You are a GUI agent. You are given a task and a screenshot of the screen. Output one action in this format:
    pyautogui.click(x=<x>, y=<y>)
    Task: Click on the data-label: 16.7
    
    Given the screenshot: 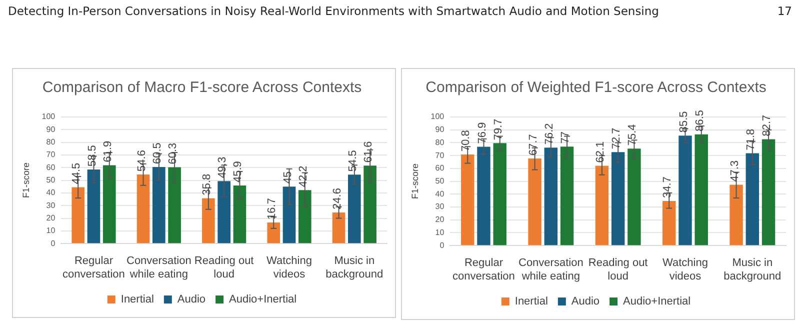 What is the action you would take?
    pyautogui.click(x=272, y=209)
    